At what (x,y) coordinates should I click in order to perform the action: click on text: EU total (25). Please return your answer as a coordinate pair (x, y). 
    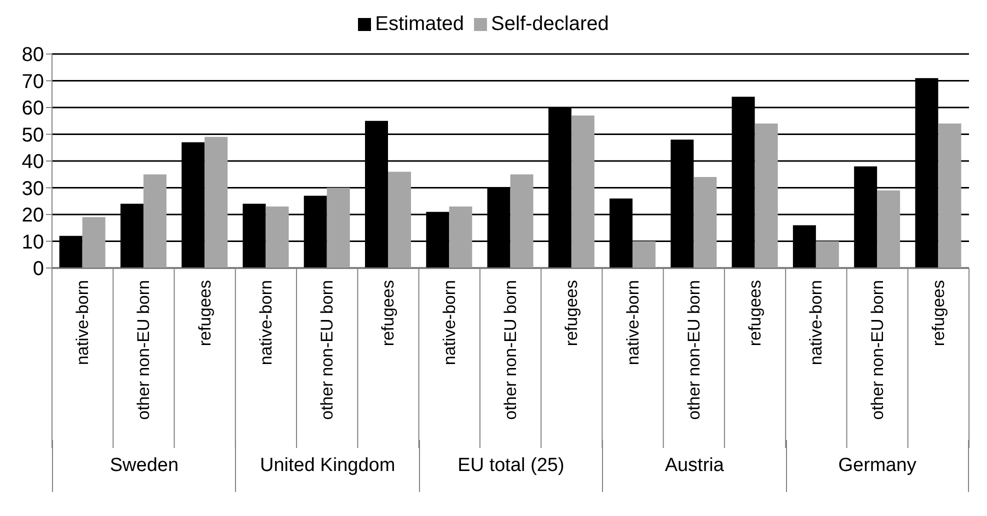
    Looking at the image, I should click on (511, 466).